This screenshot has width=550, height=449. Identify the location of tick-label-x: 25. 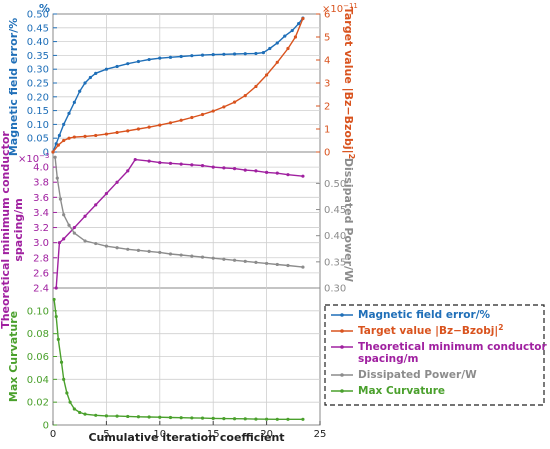
(320, 434).